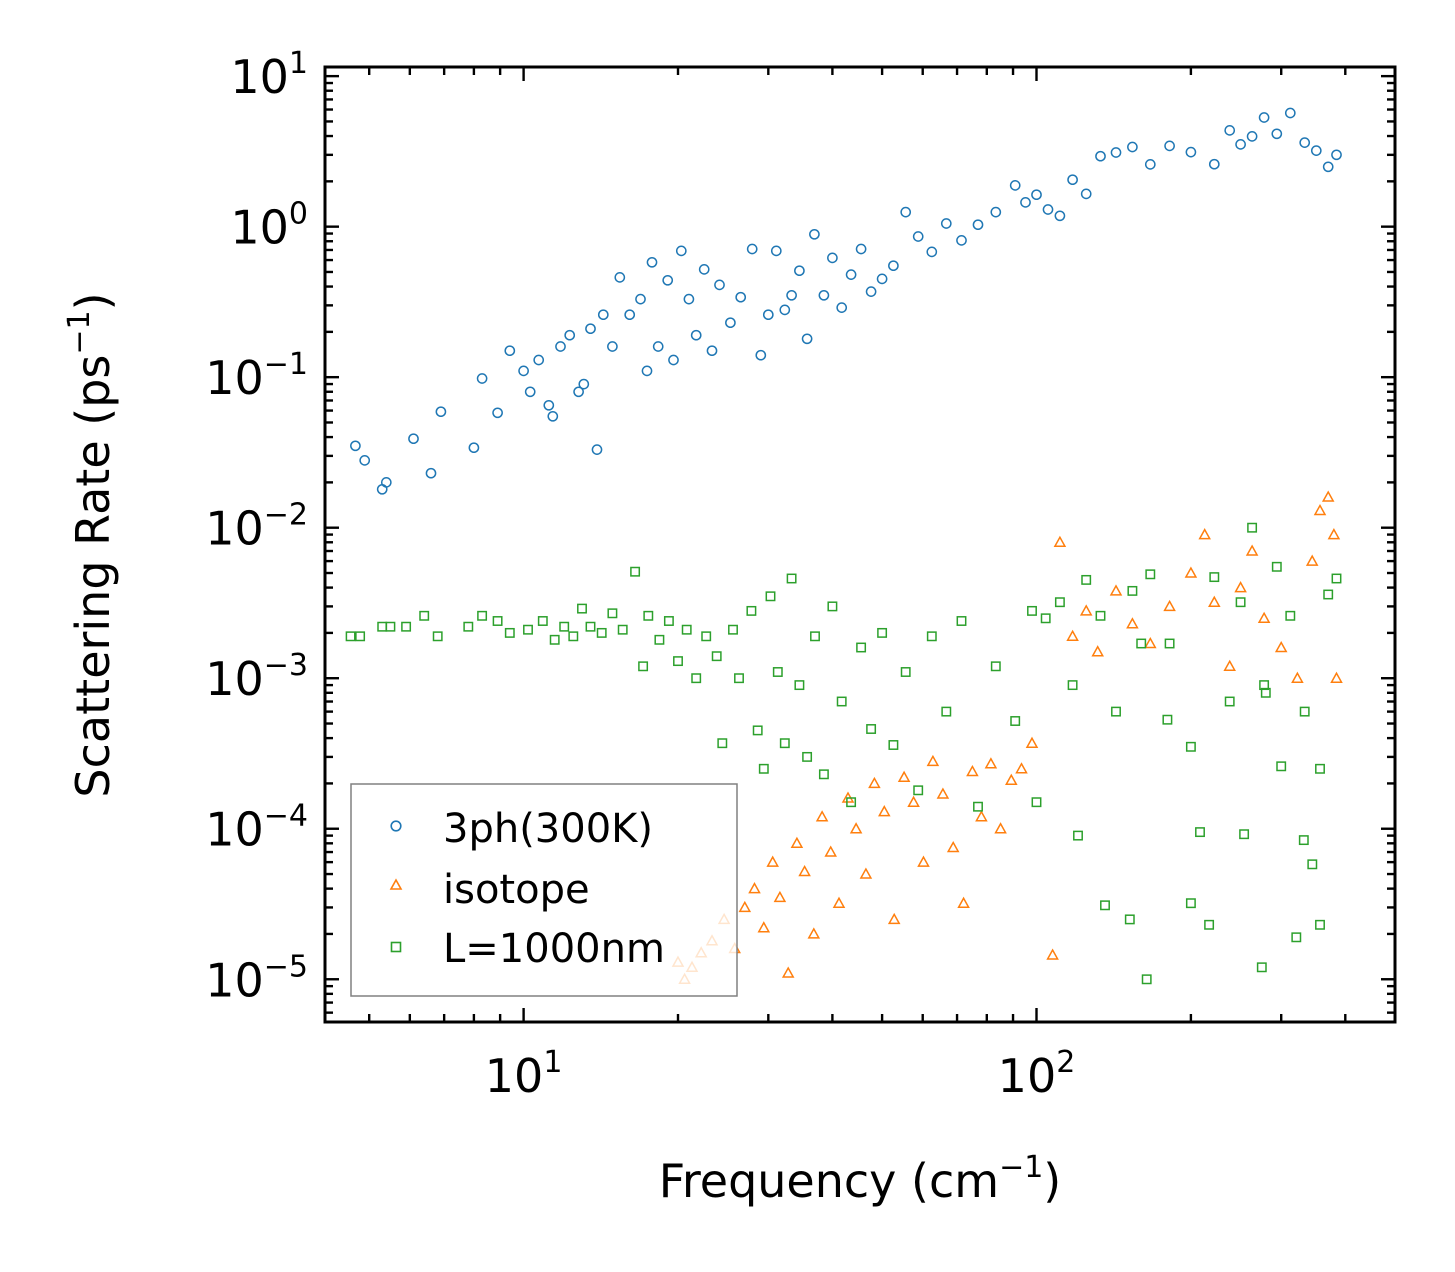  What do you see at coordinates (396, 947) in the screenshot?
I see `legend-marker-l1000nm` at bounding box center [396, 947].